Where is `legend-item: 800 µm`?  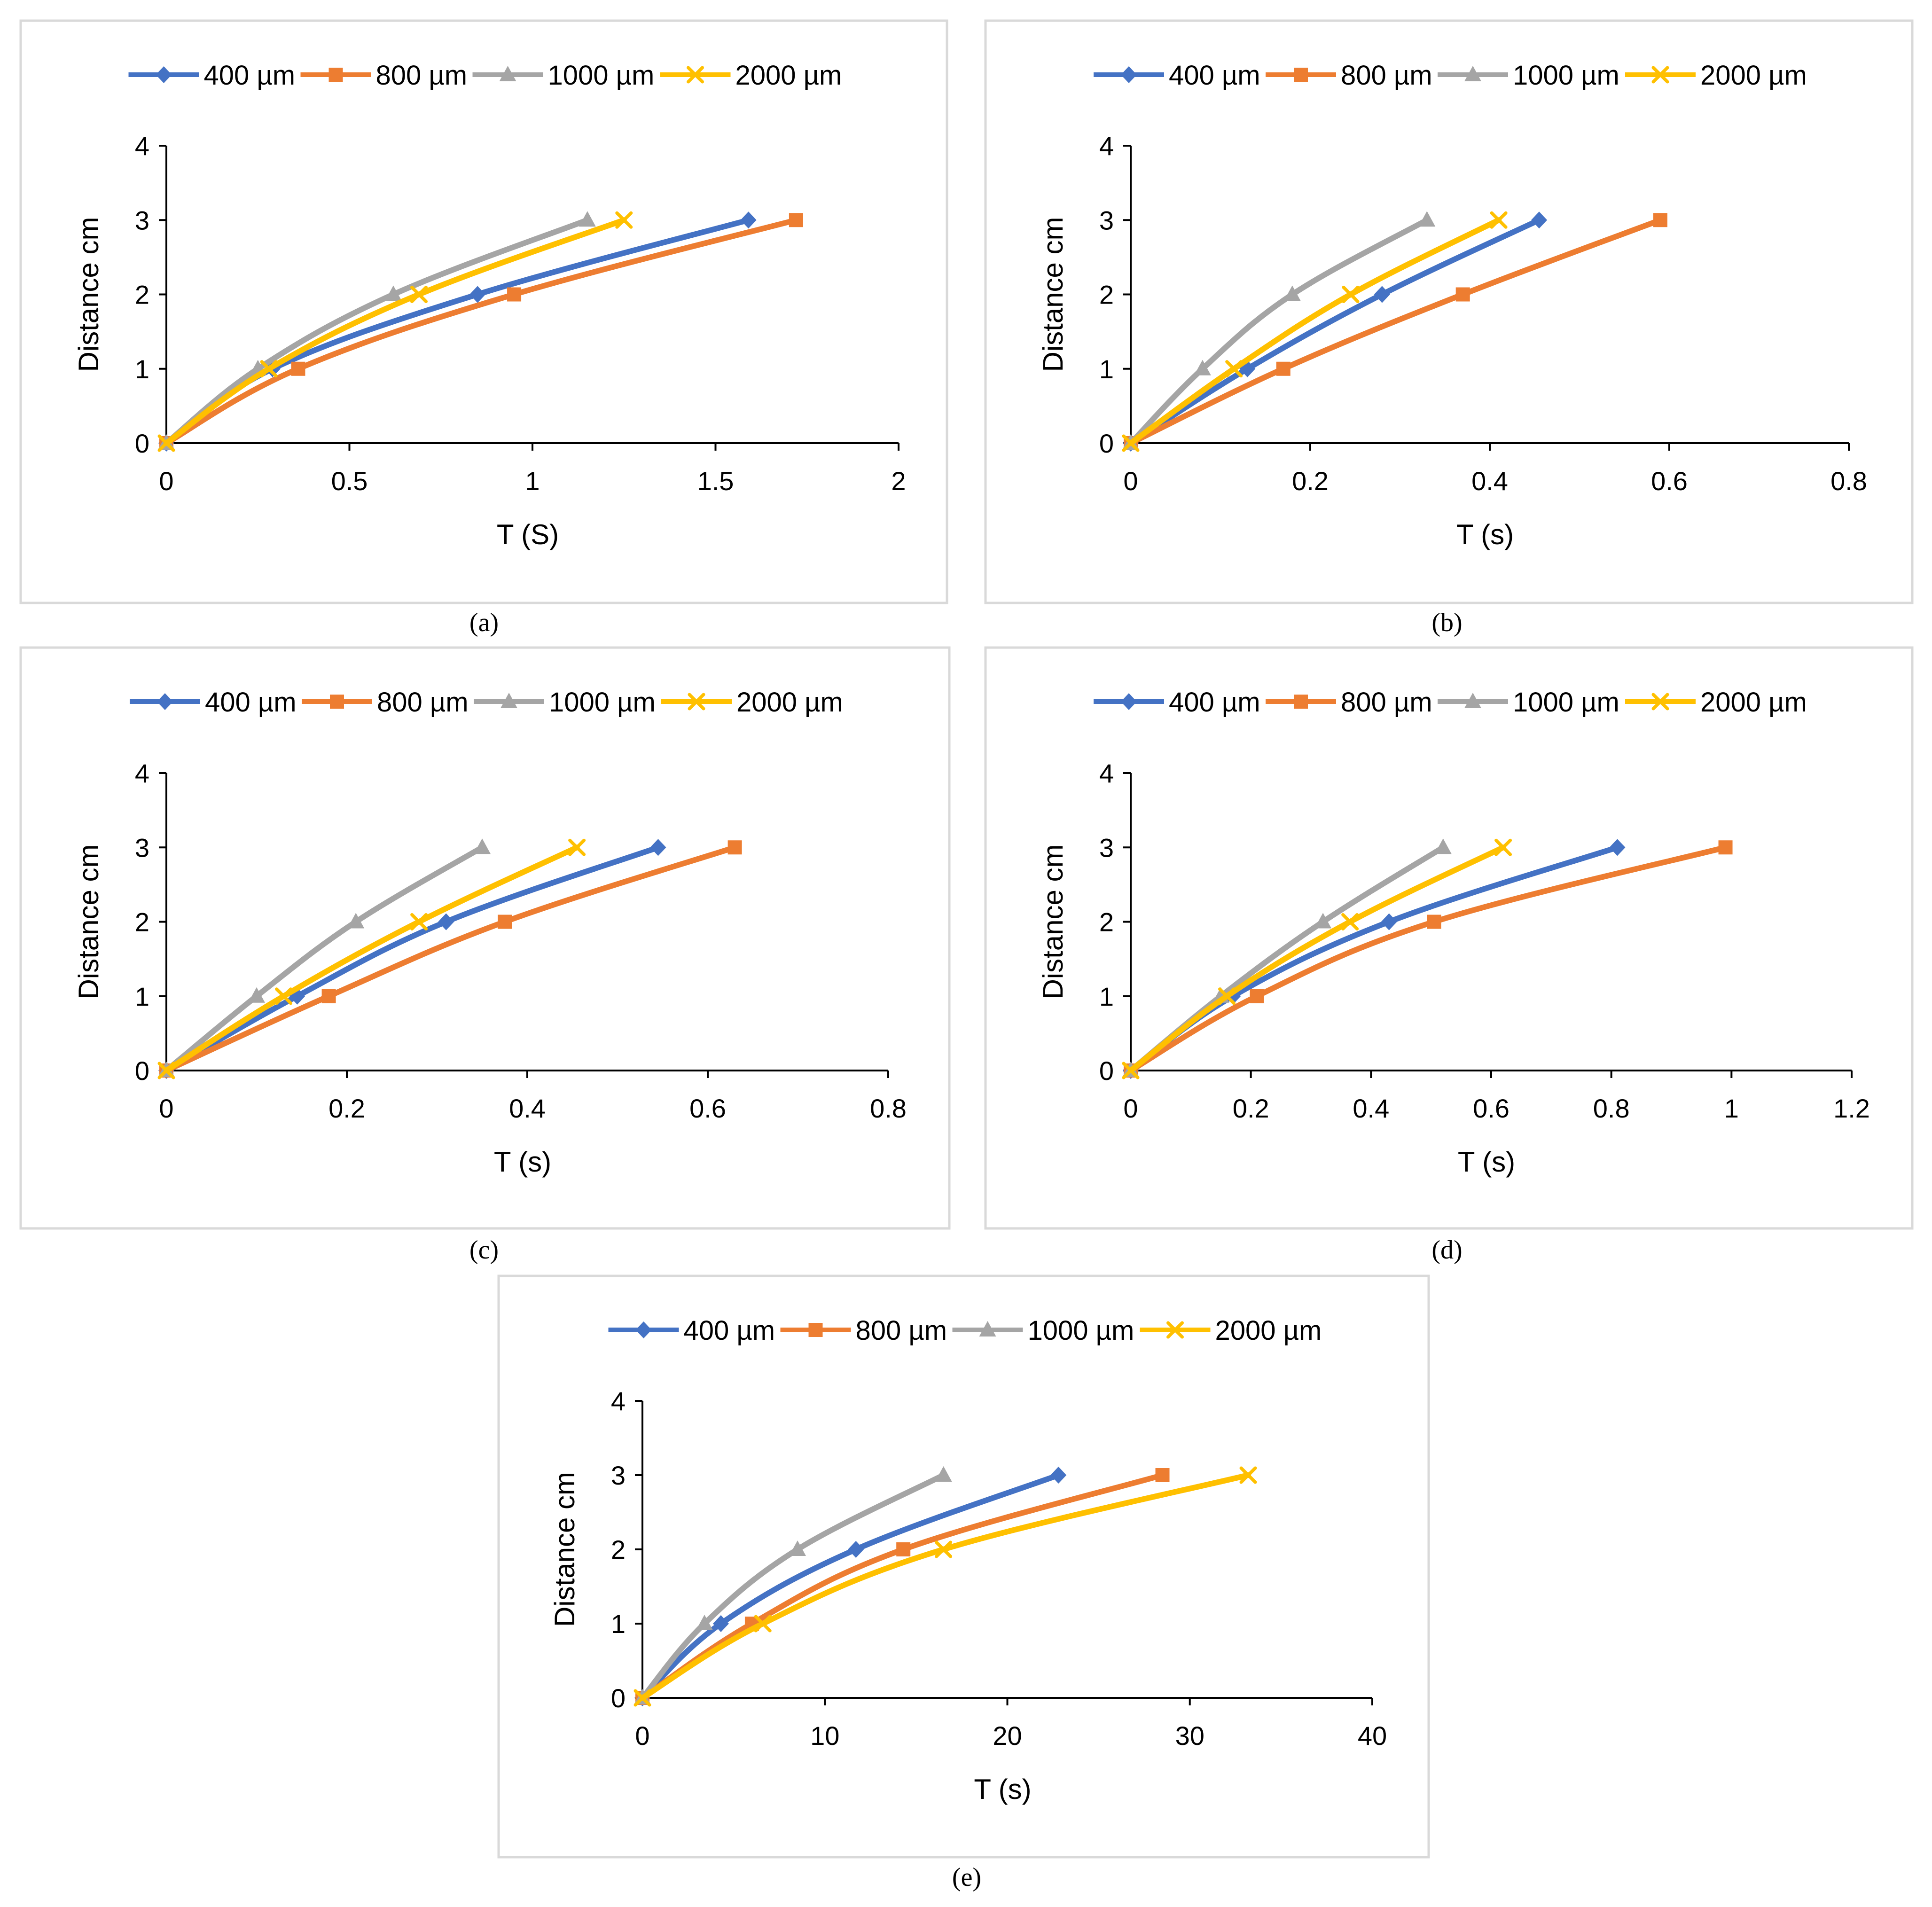 legend-item: 800 µm is located at coordinates (863, 1331).